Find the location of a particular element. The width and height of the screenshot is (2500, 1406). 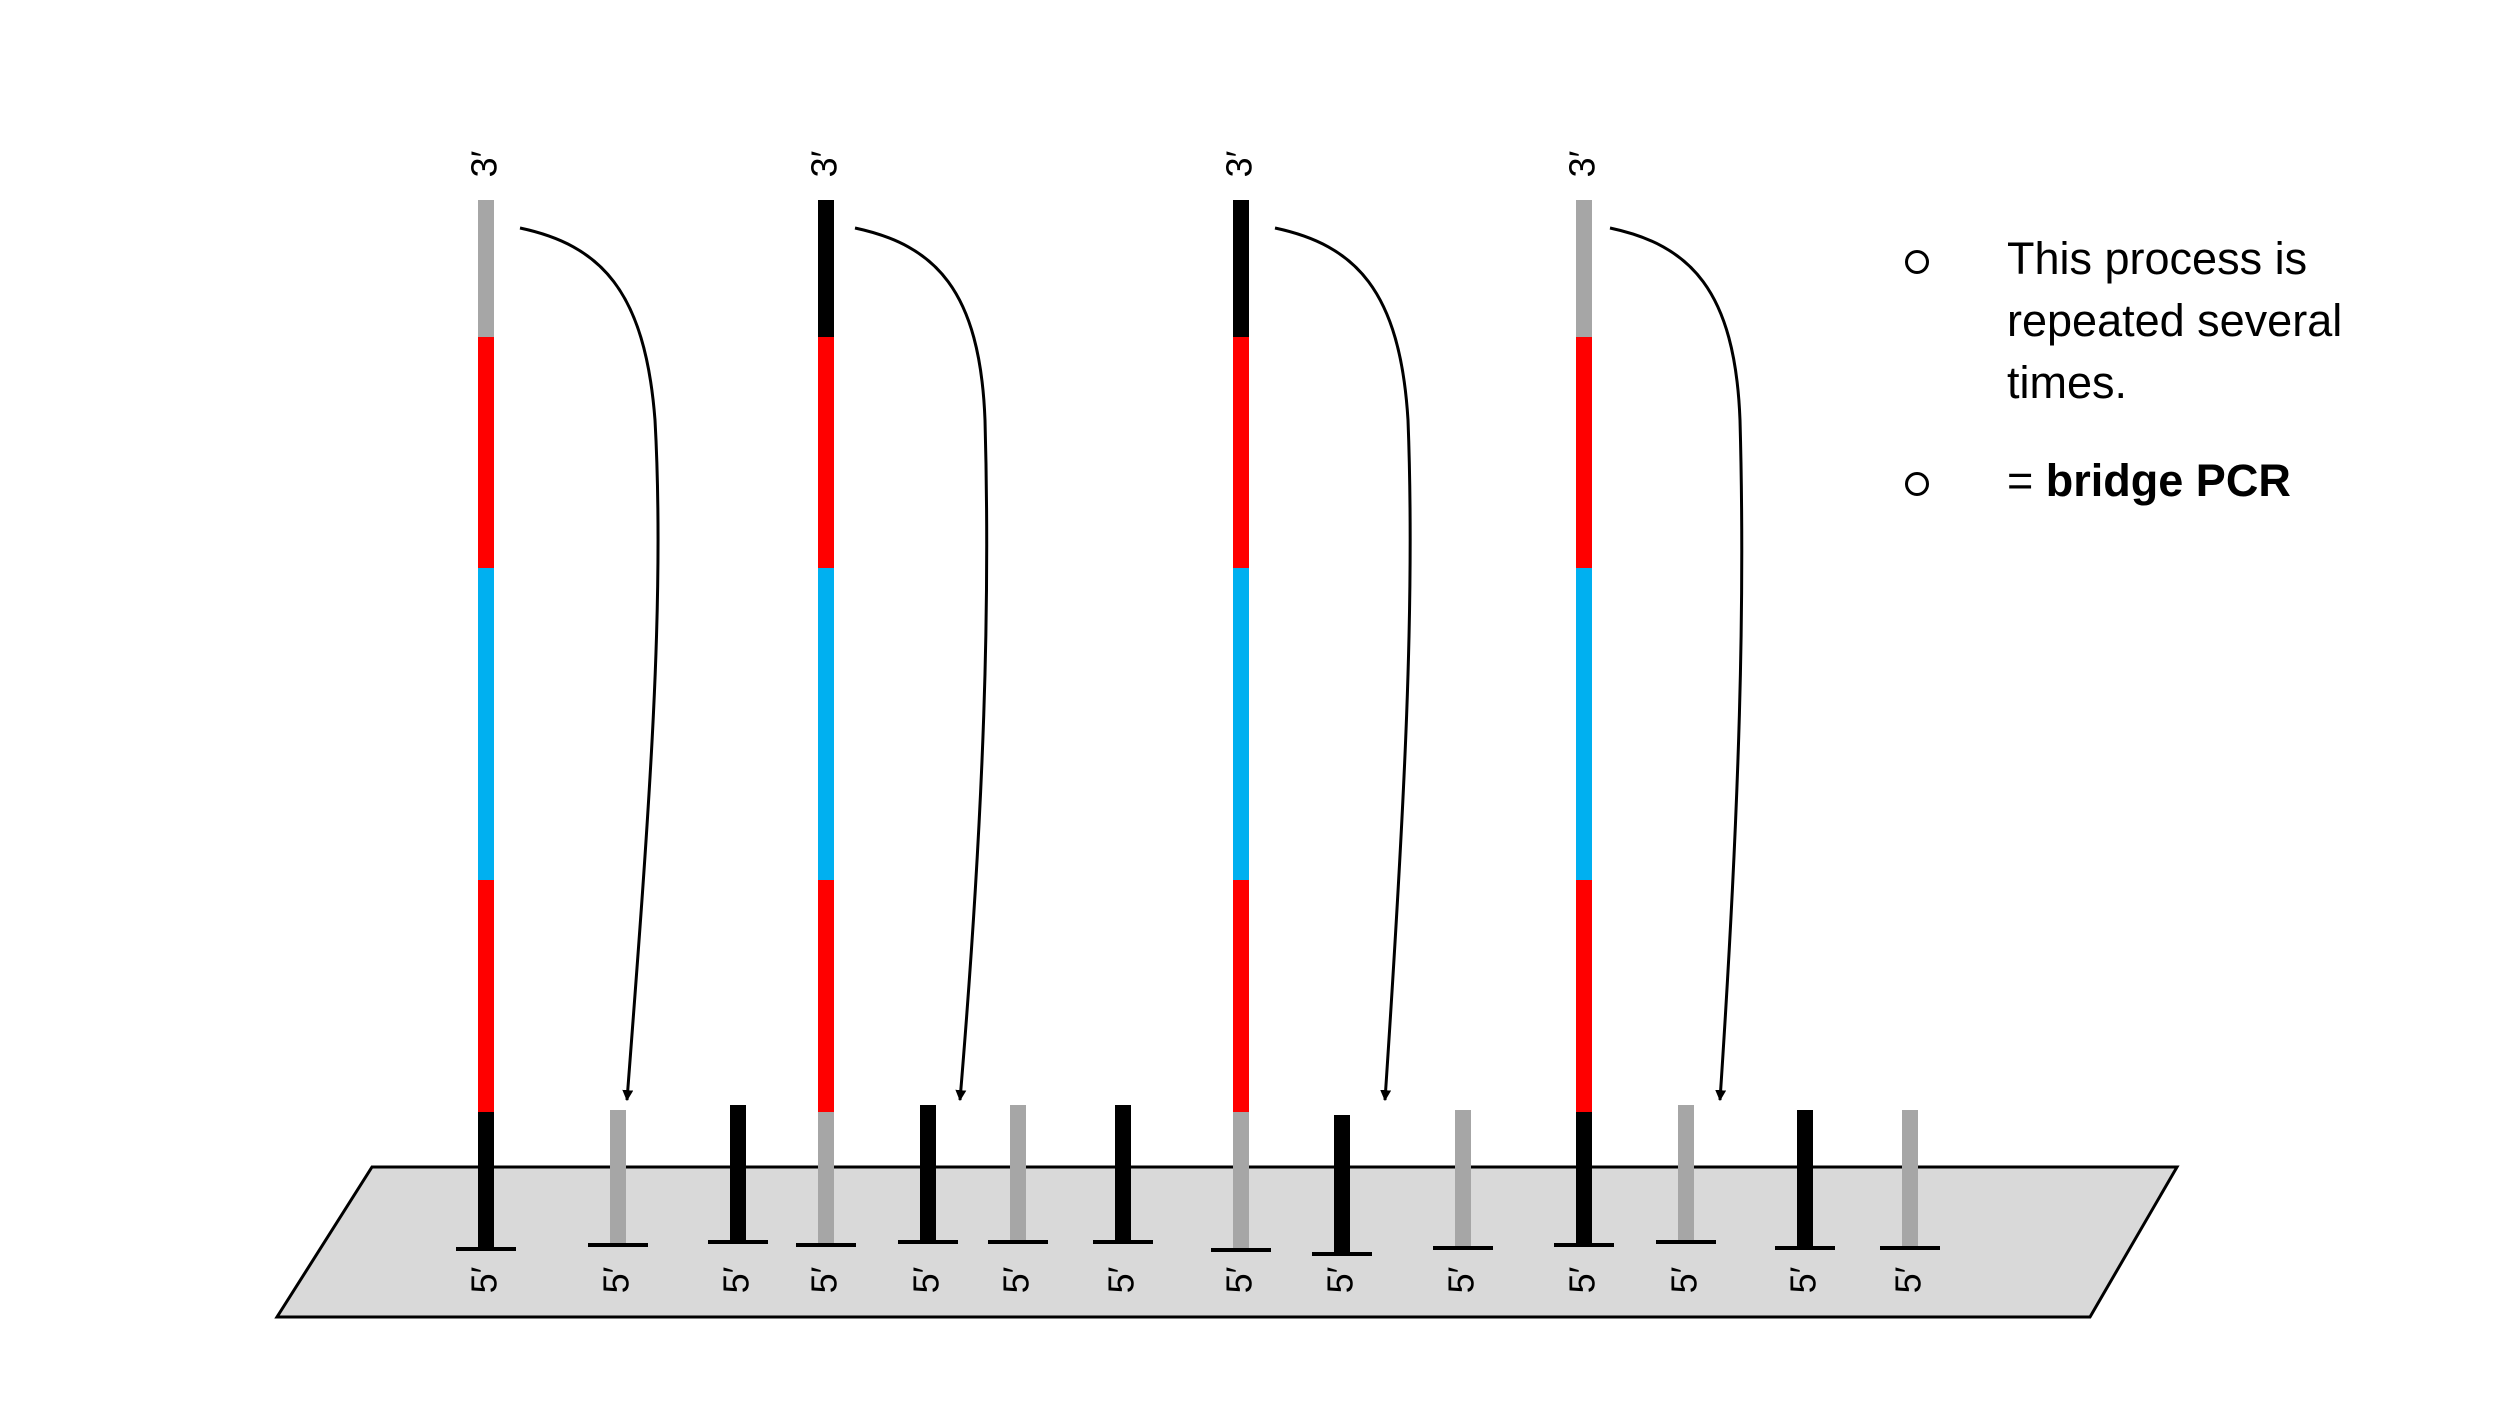

primers-layer is located at coordinates (1264, 1180).